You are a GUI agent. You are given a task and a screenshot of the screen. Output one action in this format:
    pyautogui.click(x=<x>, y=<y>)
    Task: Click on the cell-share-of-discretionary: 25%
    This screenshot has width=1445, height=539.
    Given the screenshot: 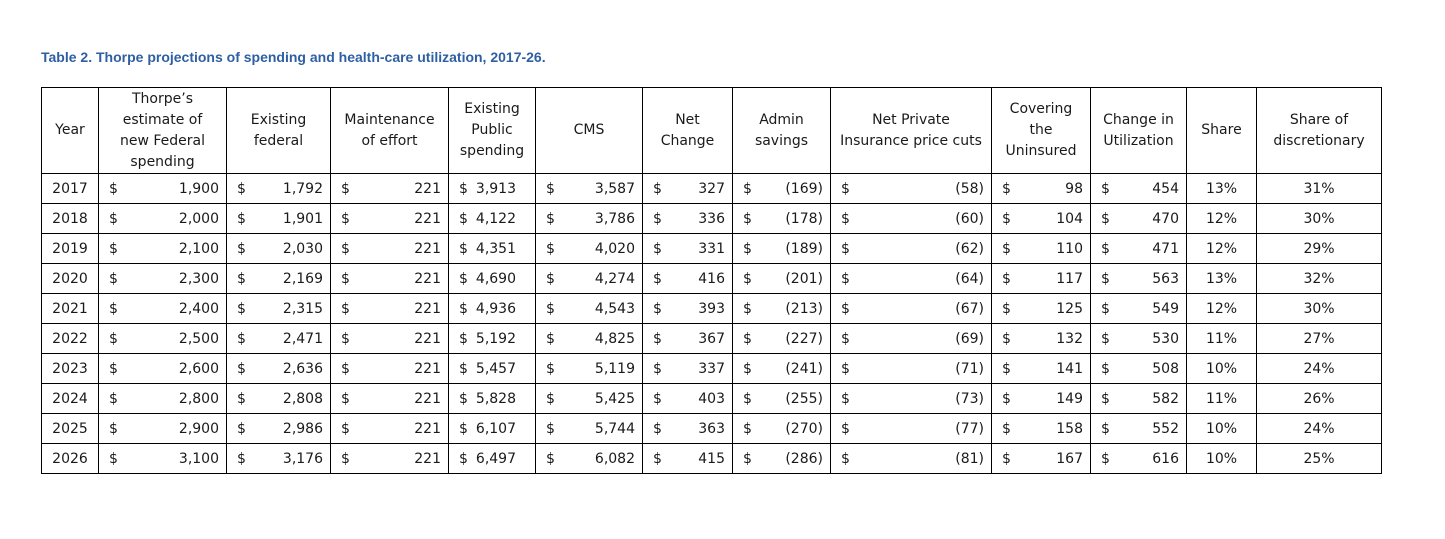 What is the action you would take?
    pyautogui.click(x=1319, y=458)
    